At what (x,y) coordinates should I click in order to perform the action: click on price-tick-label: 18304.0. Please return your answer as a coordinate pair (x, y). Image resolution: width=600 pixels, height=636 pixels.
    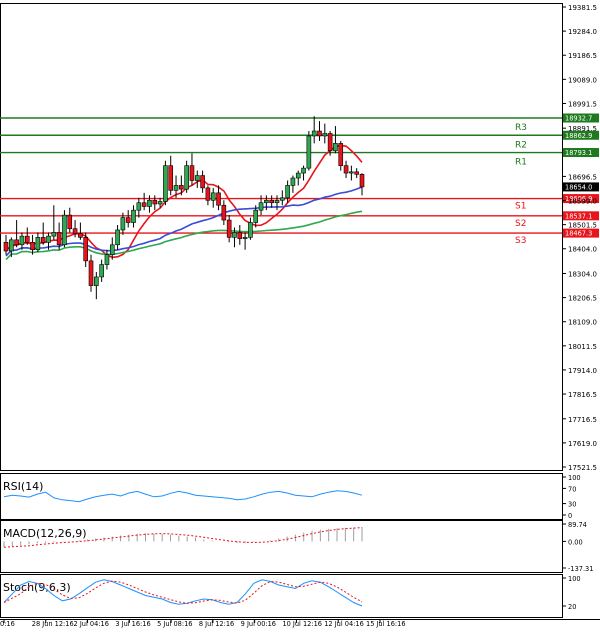
    Looking at the image, I should click on (582, 274).